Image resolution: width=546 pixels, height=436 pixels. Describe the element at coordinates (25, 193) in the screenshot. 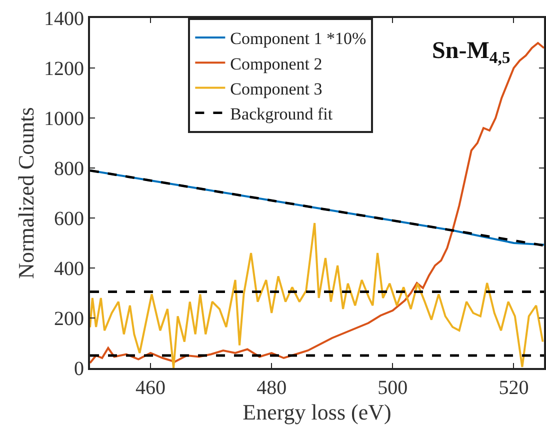

I see `y-axis-title: Normalized Counts` at that location.